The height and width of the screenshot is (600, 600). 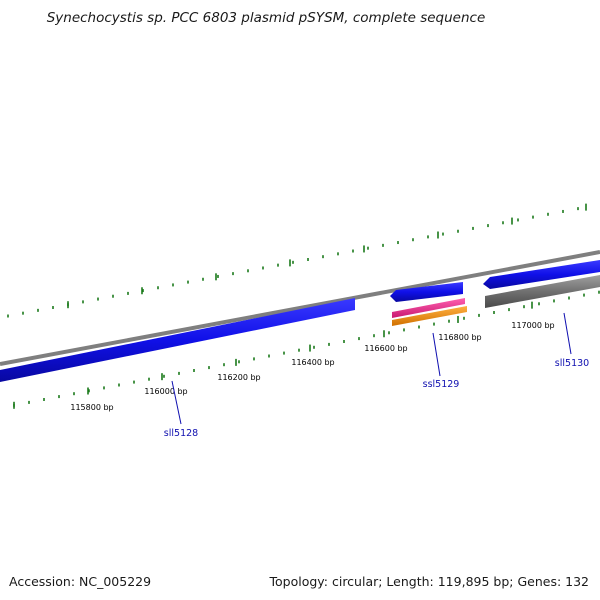 What do you see at coordinates (428, 308) in the screenshot?
I see `pink-feature` at bounding box center [428, 308].